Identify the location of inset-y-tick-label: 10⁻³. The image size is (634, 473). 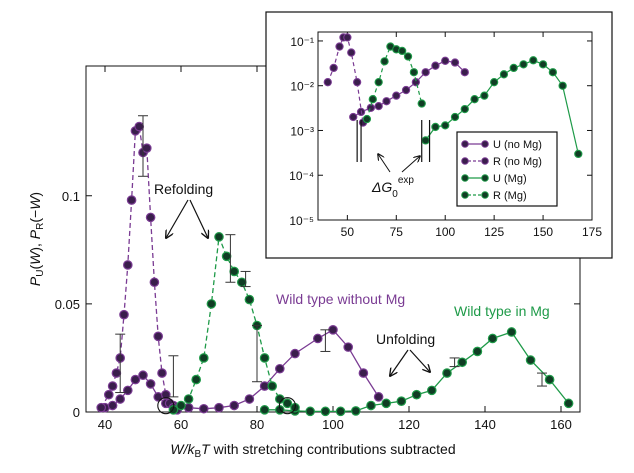
(302, 131).